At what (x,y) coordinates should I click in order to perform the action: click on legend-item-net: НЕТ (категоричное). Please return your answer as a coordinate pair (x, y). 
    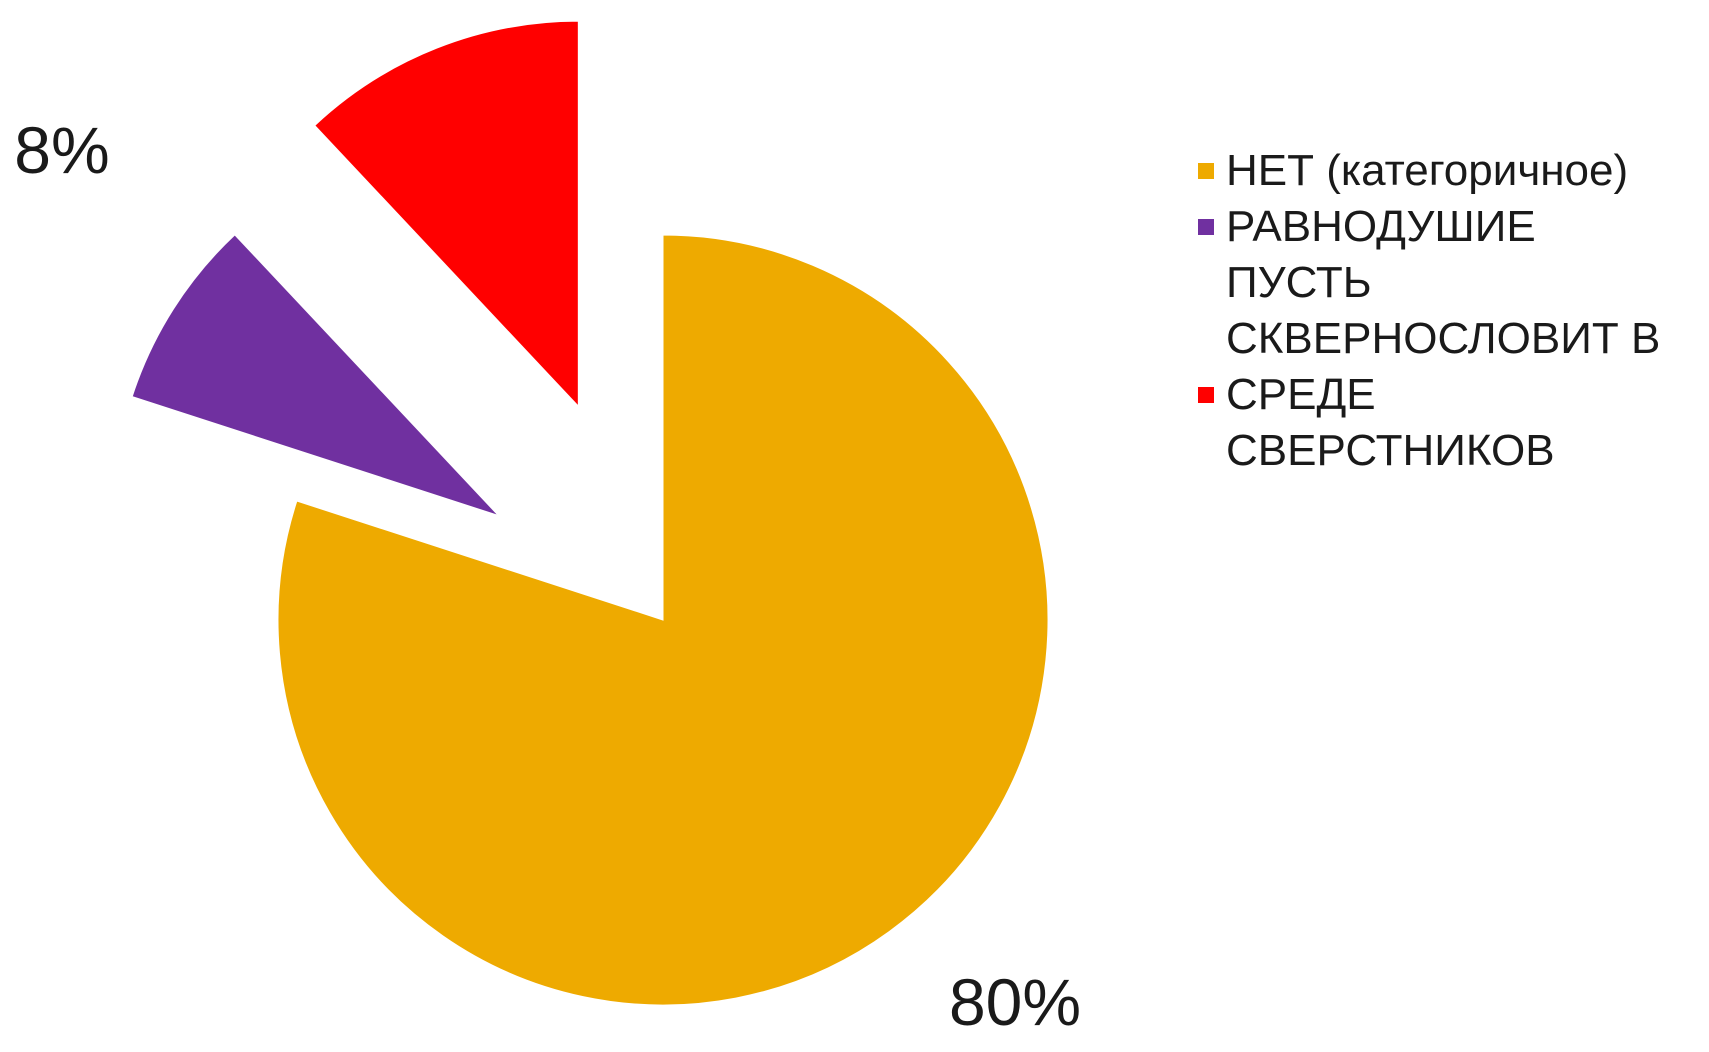
    Looking at the image, I should click on (1453, 171).